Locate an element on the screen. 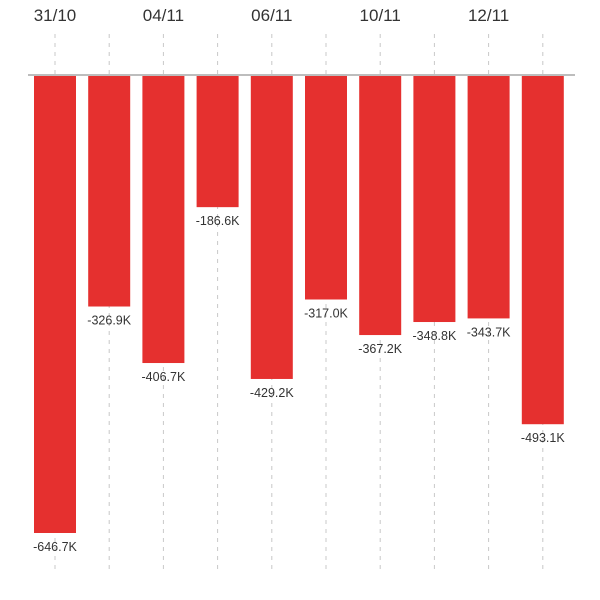 The width and height of the screenshot is (600, 600). x-tick-label: 12/11 is located at coordinates (488, 15).